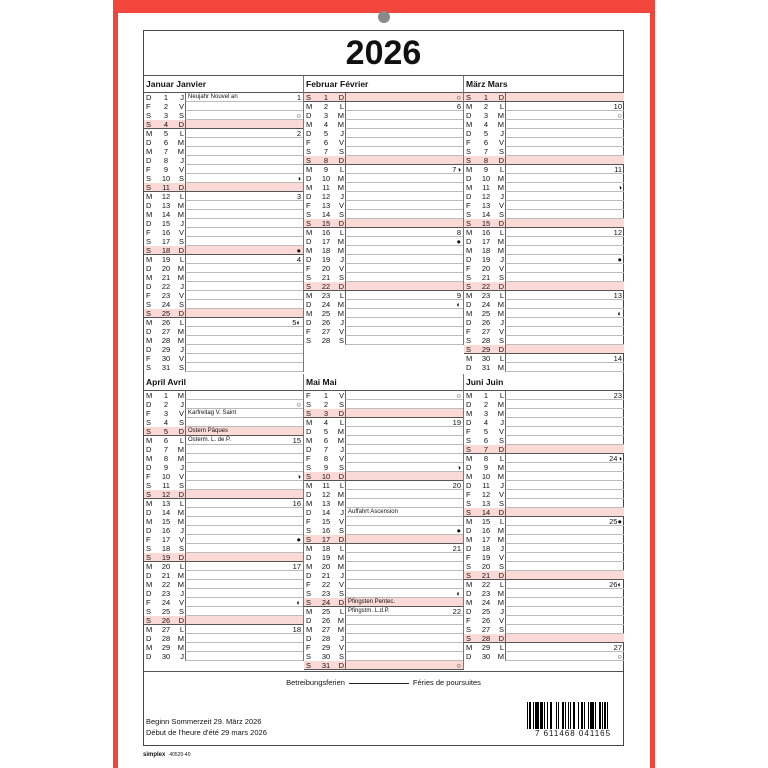 The image size is (768, 768). Describe the element at coordinates (244, 322) in the screenshot. I see `note-cell: 5◐` at that location.